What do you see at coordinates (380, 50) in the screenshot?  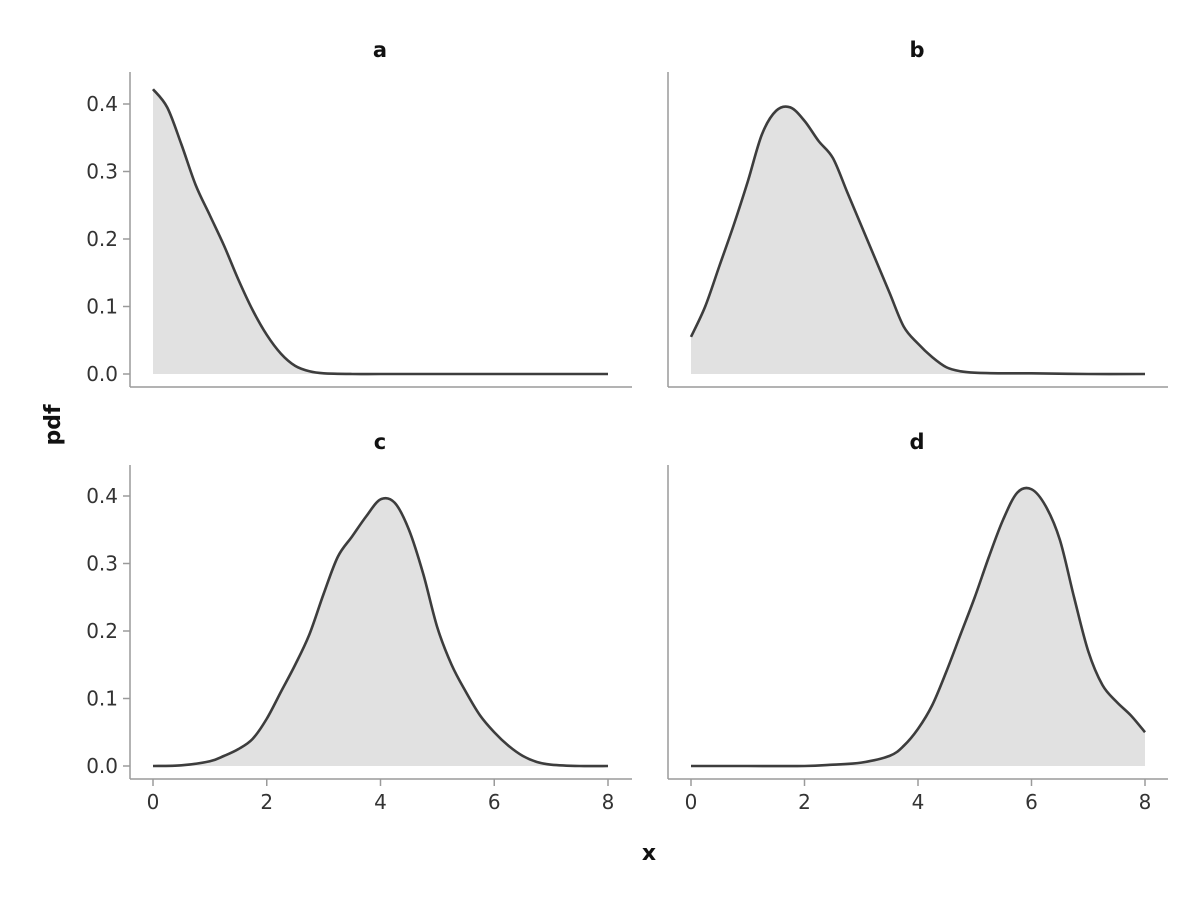 I see `panel-title: a` at bounding box center [380, 50].